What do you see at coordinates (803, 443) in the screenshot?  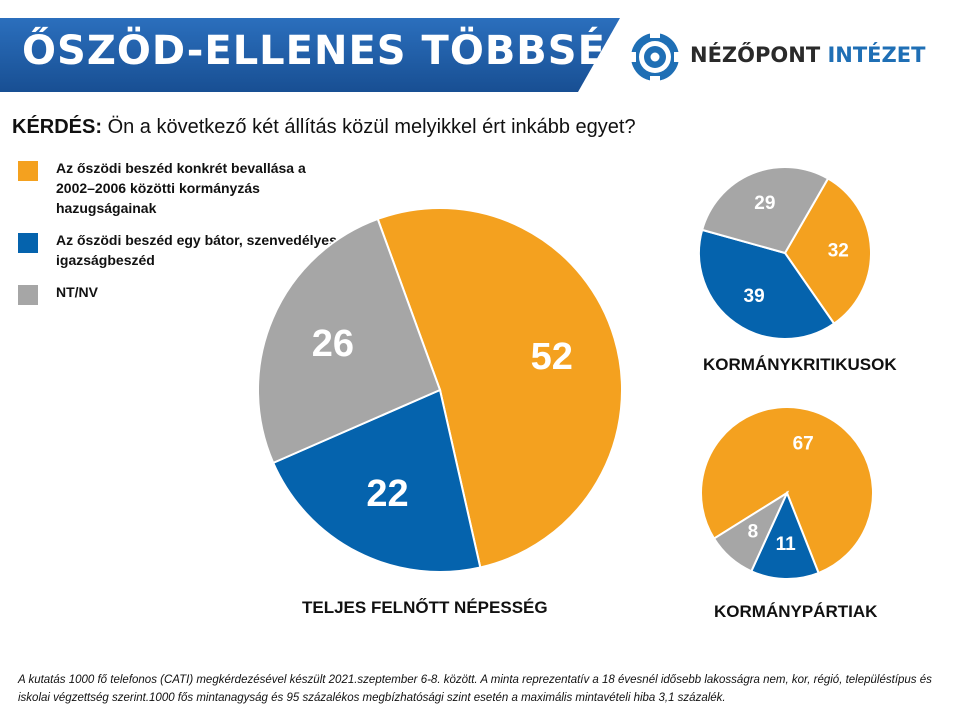 I see `data-label: 67` at bounding box center [803, 443].